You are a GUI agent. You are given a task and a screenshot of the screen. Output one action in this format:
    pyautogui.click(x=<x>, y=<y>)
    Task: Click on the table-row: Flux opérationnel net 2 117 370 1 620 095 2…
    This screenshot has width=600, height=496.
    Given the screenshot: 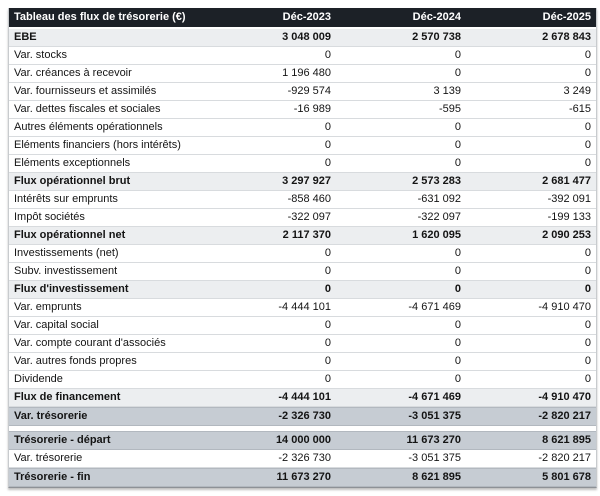 What is the action you would take?
    pyautogui.click(x=302, y=236)
    